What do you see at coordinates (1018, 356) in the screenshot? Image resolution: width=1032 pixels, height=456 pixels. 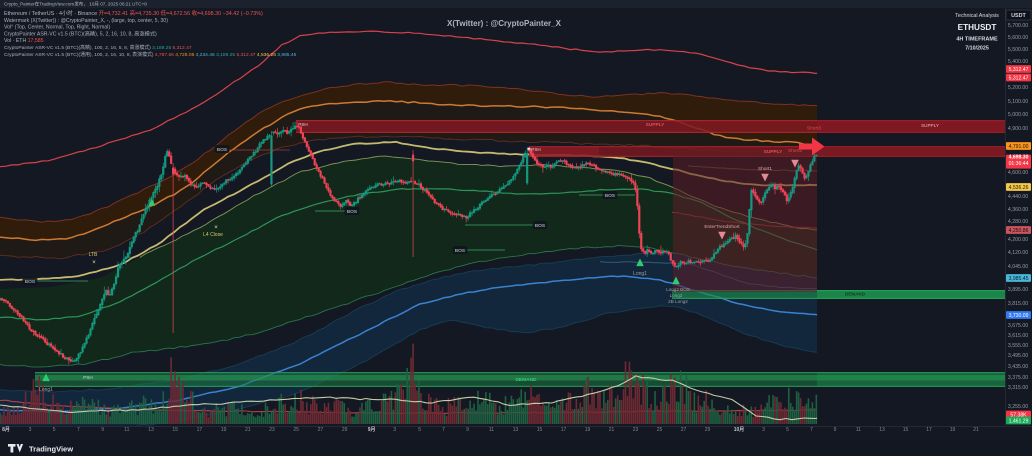 I see `svg-text: 3,495.00` at bounding box center [1018, 356].